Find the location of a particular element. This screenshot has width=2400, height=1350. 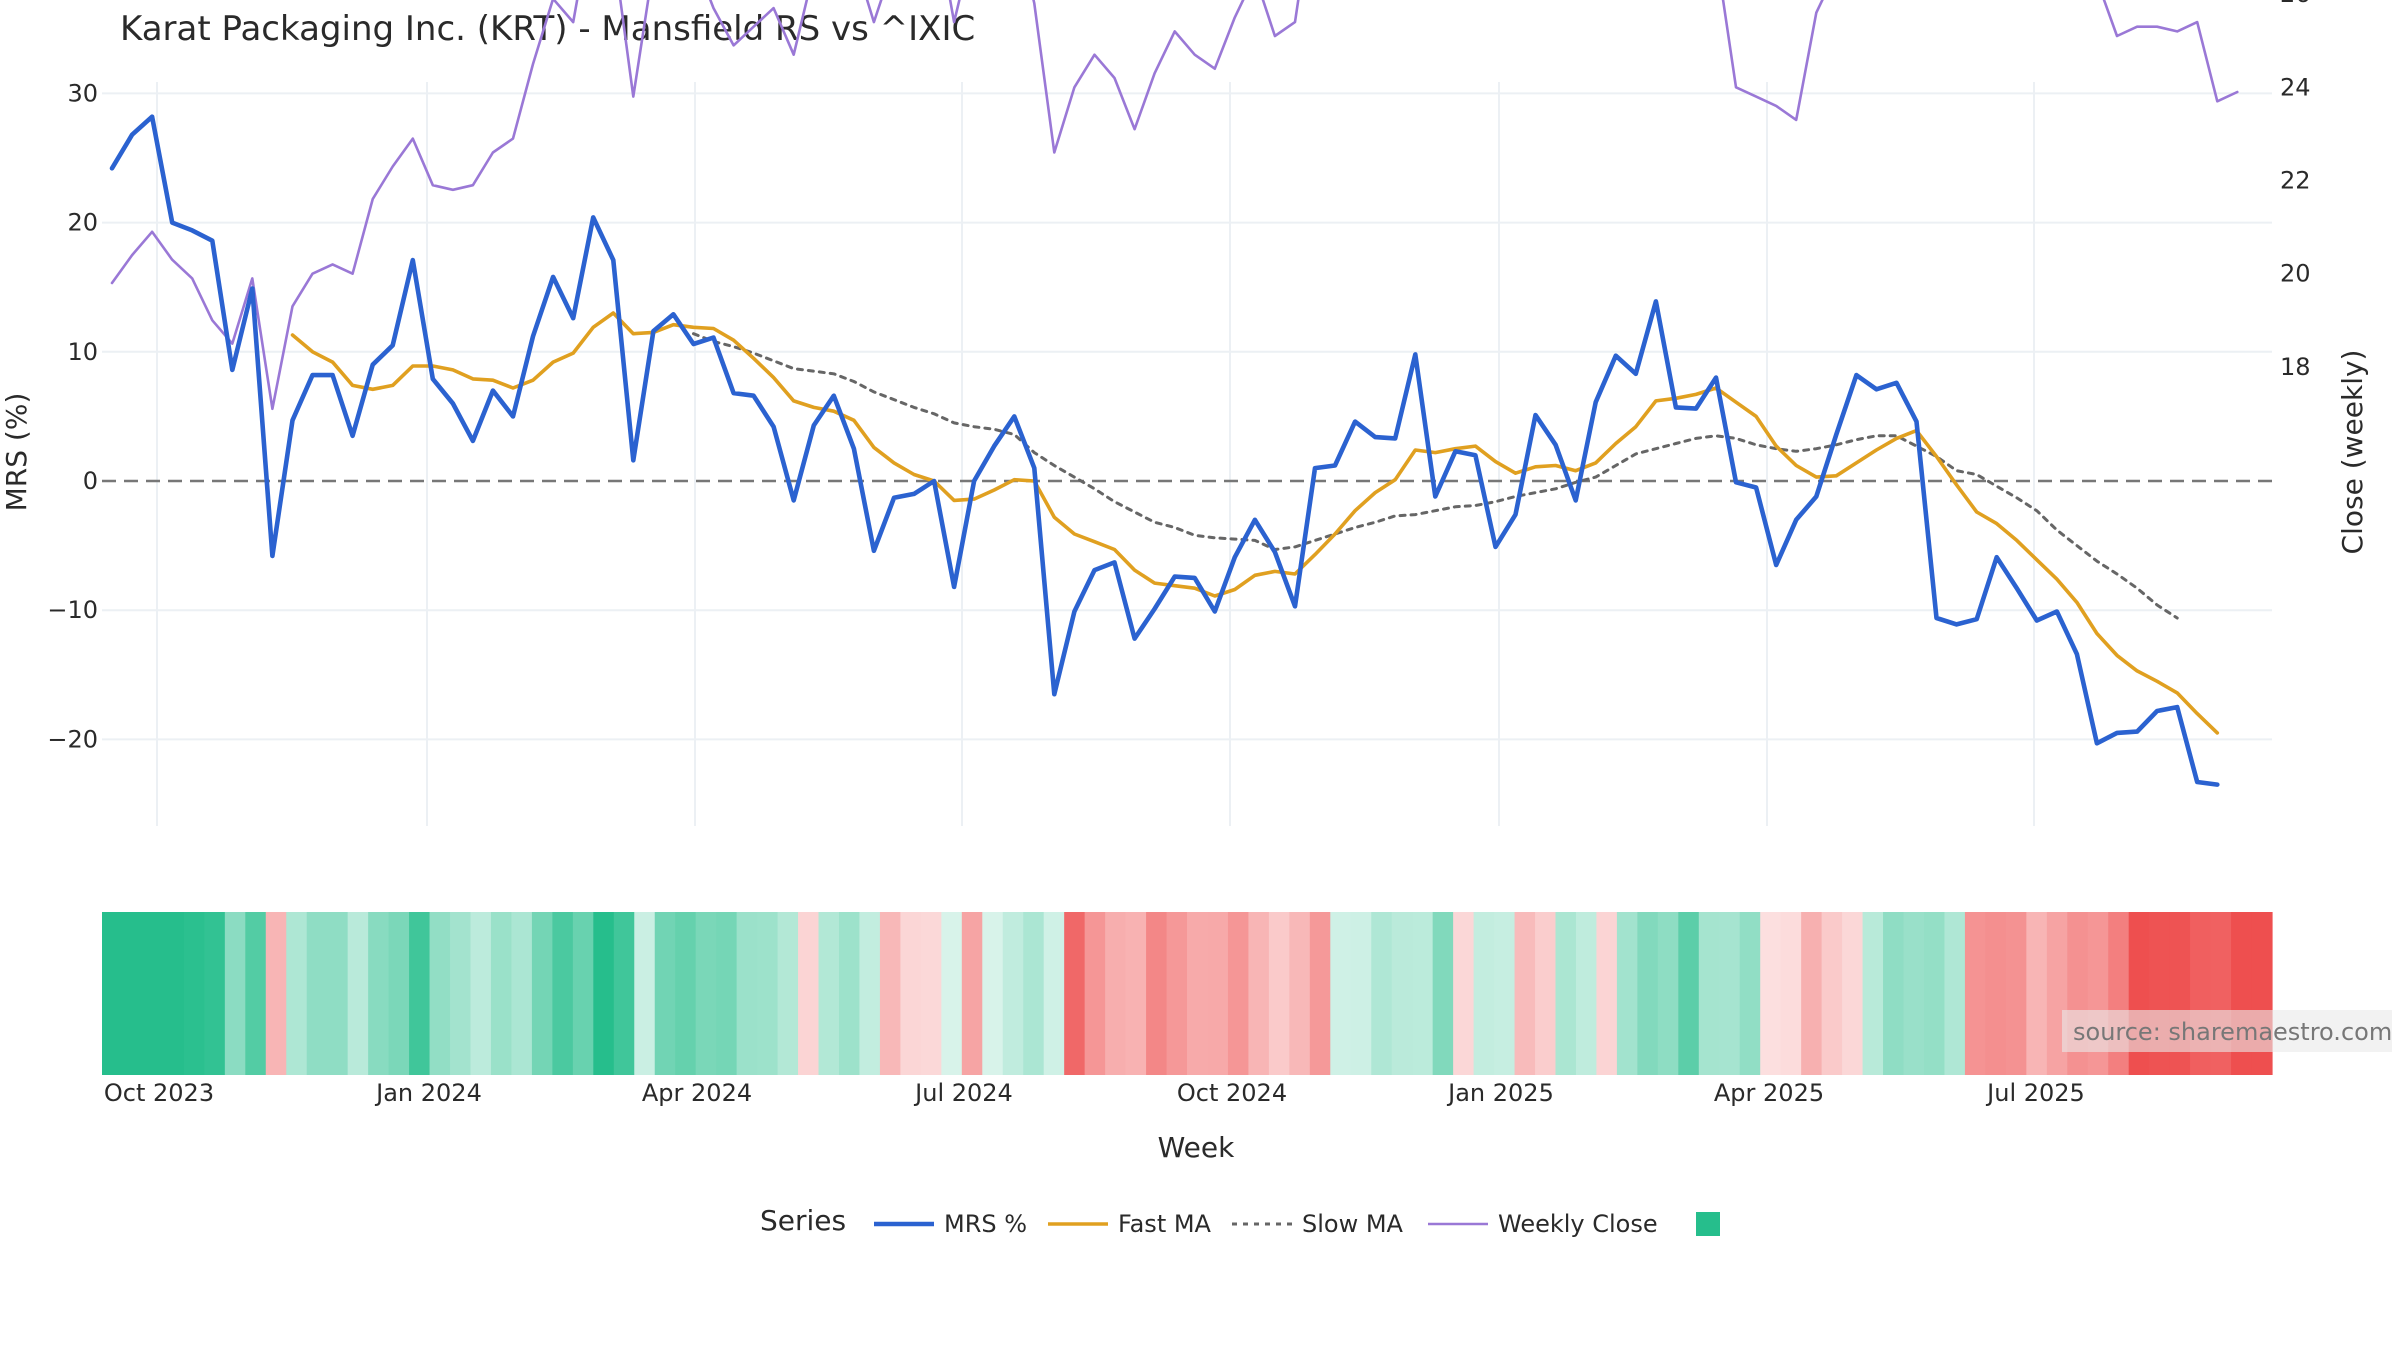

x-tick-label: Jul 2025 is located at coordinates (2035, 1093).